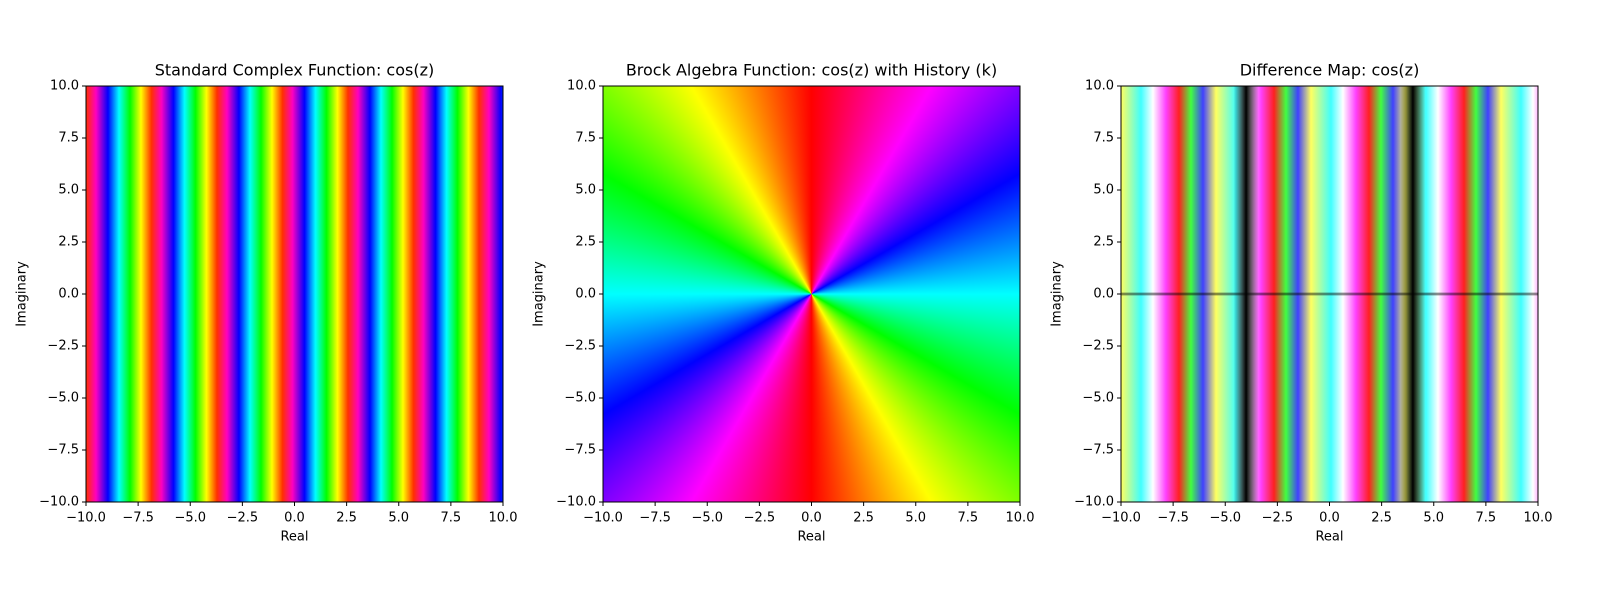  I want to click on chart-title: Difference Map: cos(z), so click(1330, 70).